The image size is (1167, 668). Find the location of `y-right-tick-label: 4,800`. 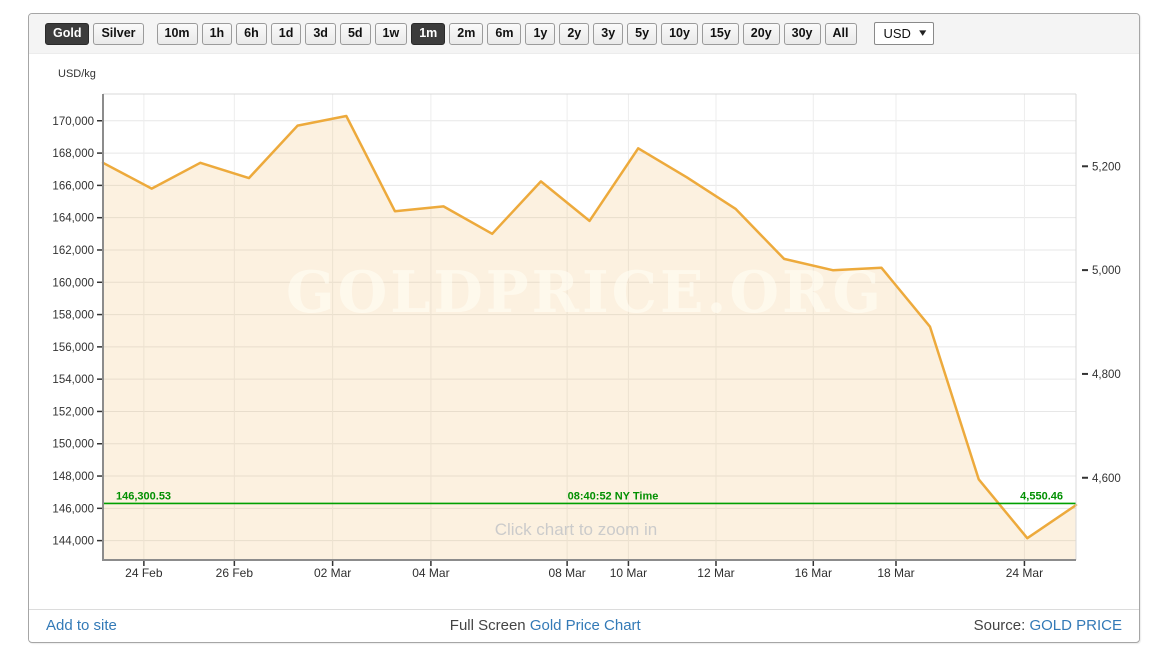

y-right-tick-label: 4,800 is located at coordinates (1106, 375).